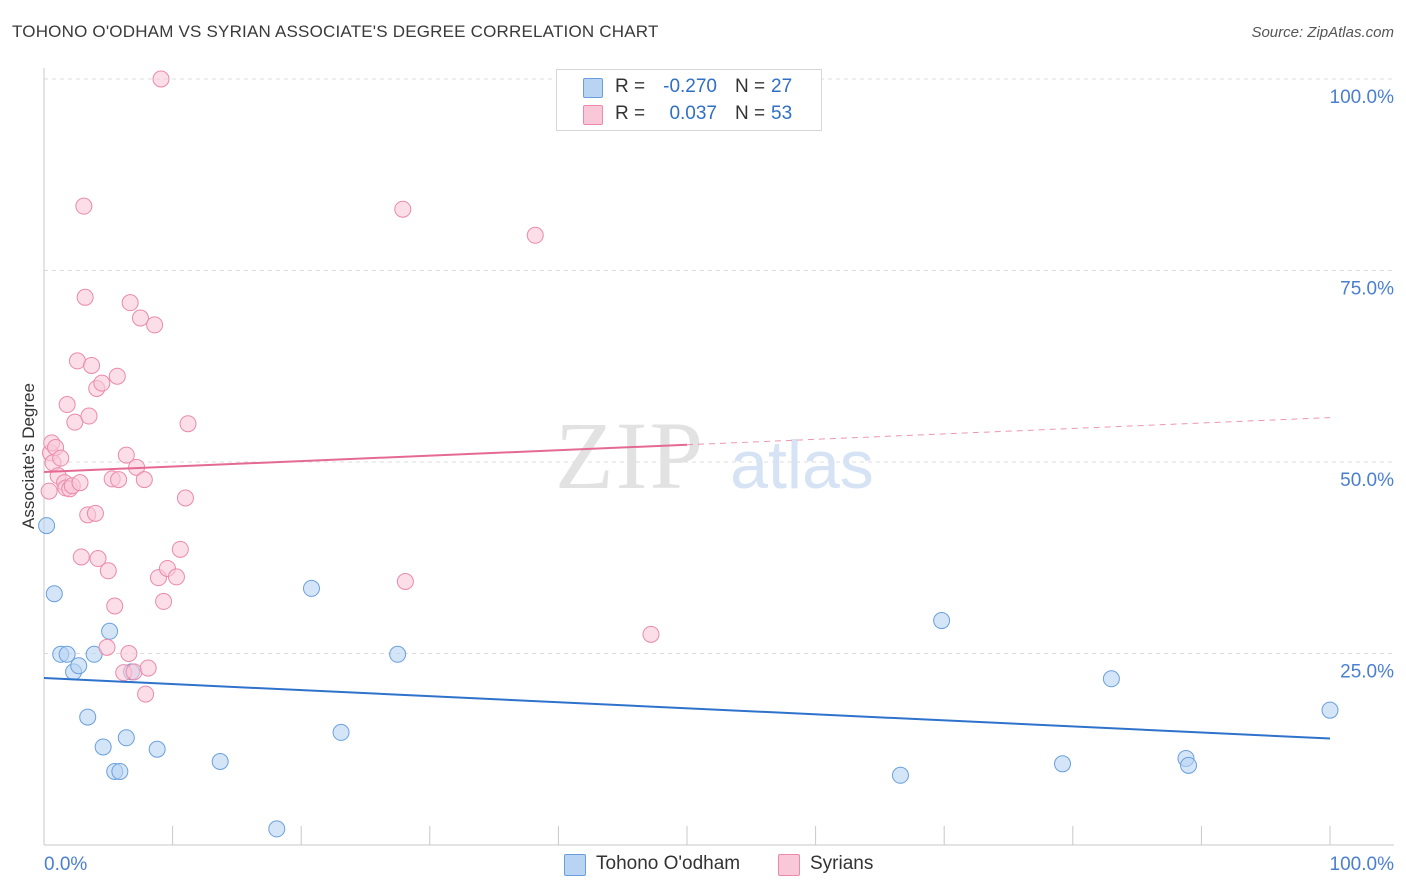  Describe the element at coordinates (782, 86) in the screenshot. I see `legend-n-value: 27` at that location.